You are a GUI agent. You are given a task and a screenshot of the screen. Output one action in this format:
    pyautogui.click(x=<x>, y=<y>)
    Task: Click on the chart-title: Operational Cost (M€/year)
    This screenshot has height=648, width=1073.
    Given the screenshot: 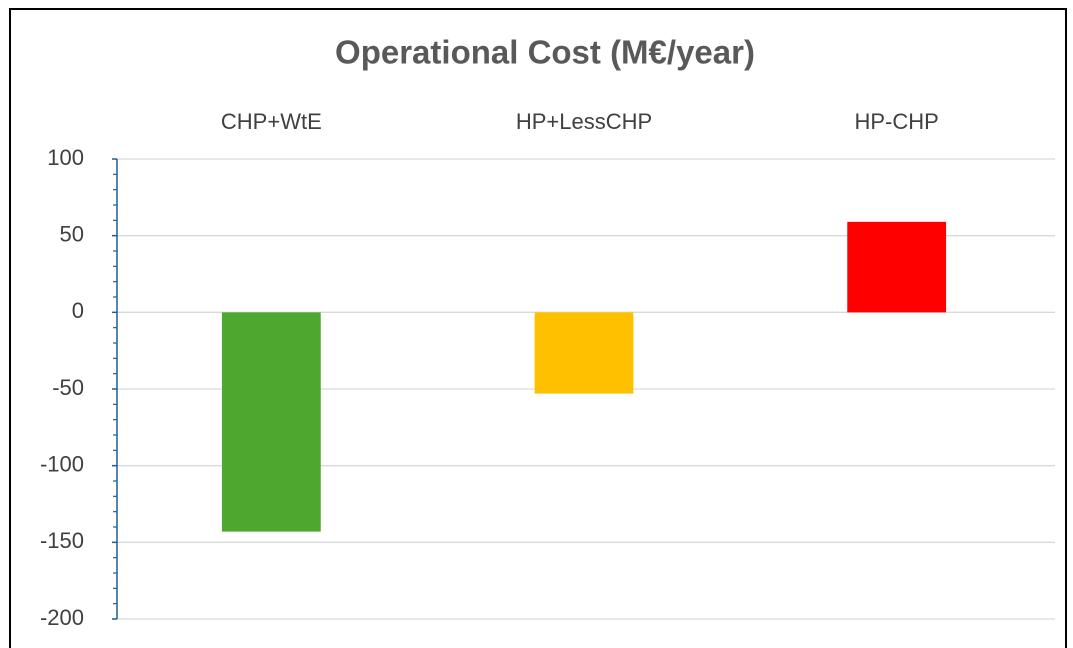 What is the action you would take?
    pyautogui.click(x=545, y=52)
    